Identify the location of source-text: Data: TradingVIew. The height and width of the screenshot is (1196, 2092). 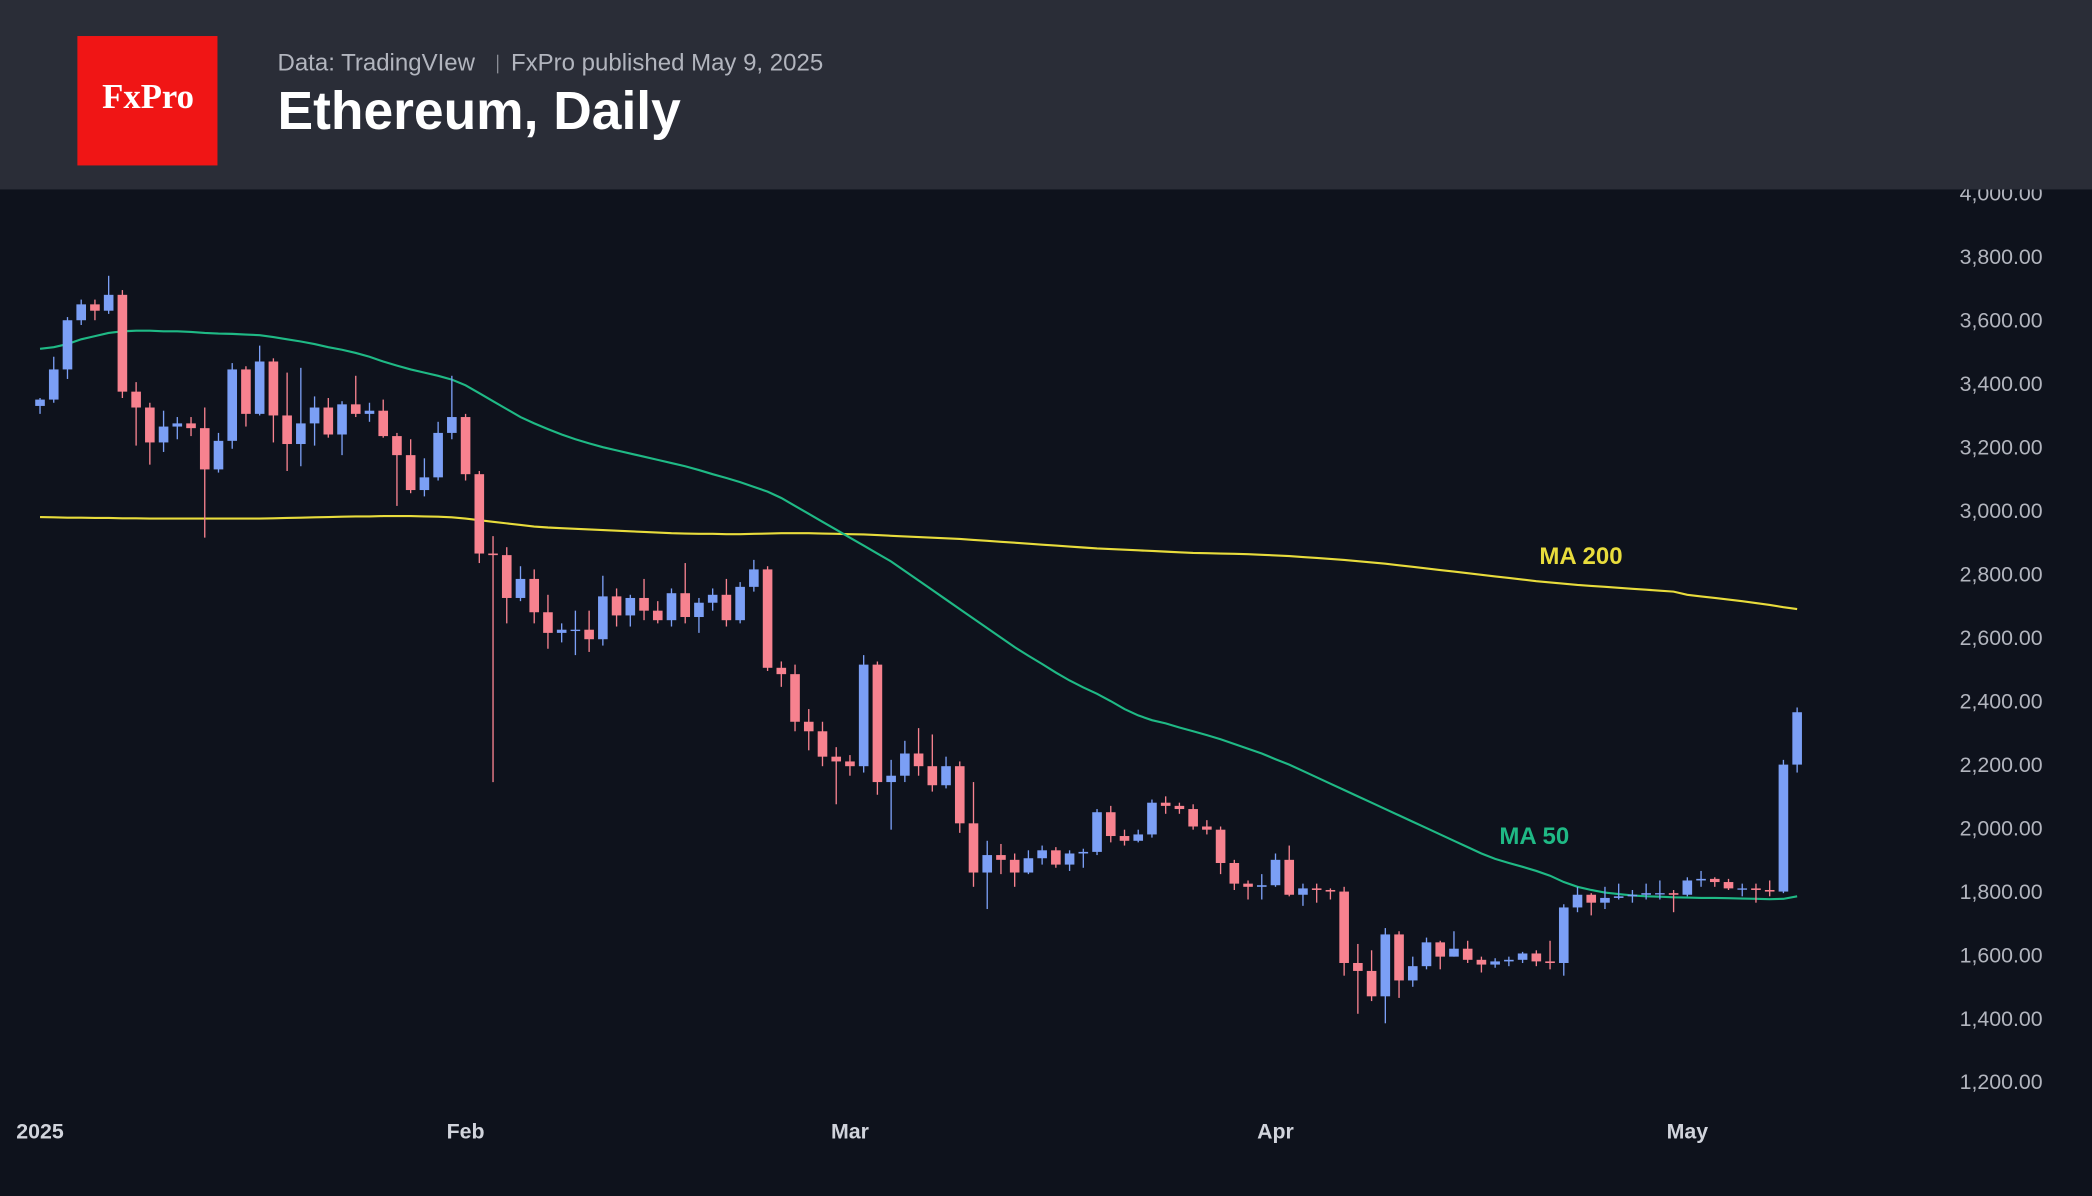
(377, 62).